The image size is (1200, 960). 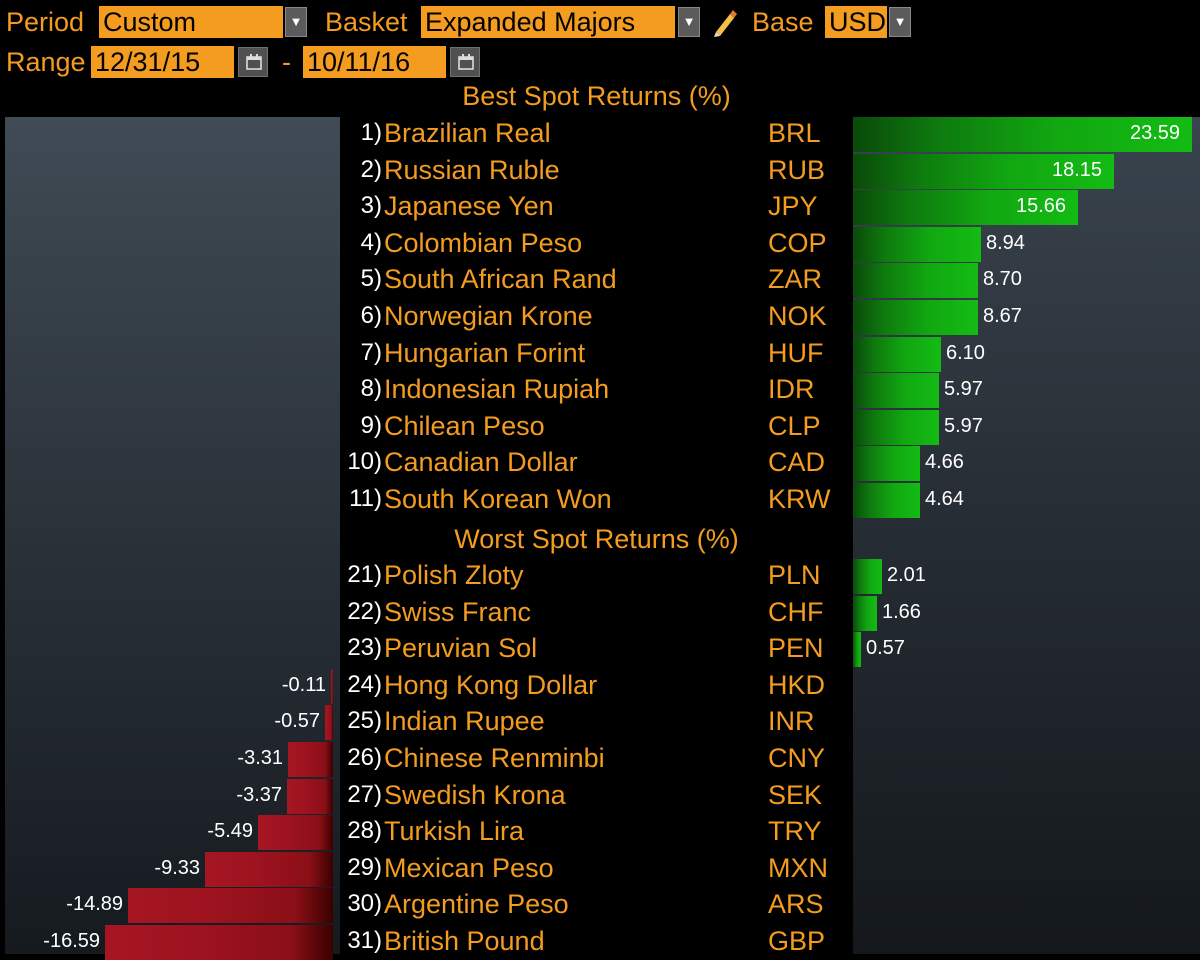 What do you see at coordinates (297, 721) in the screenshot?
I see `data-label: -0.57` at bounding box center [297, 721].